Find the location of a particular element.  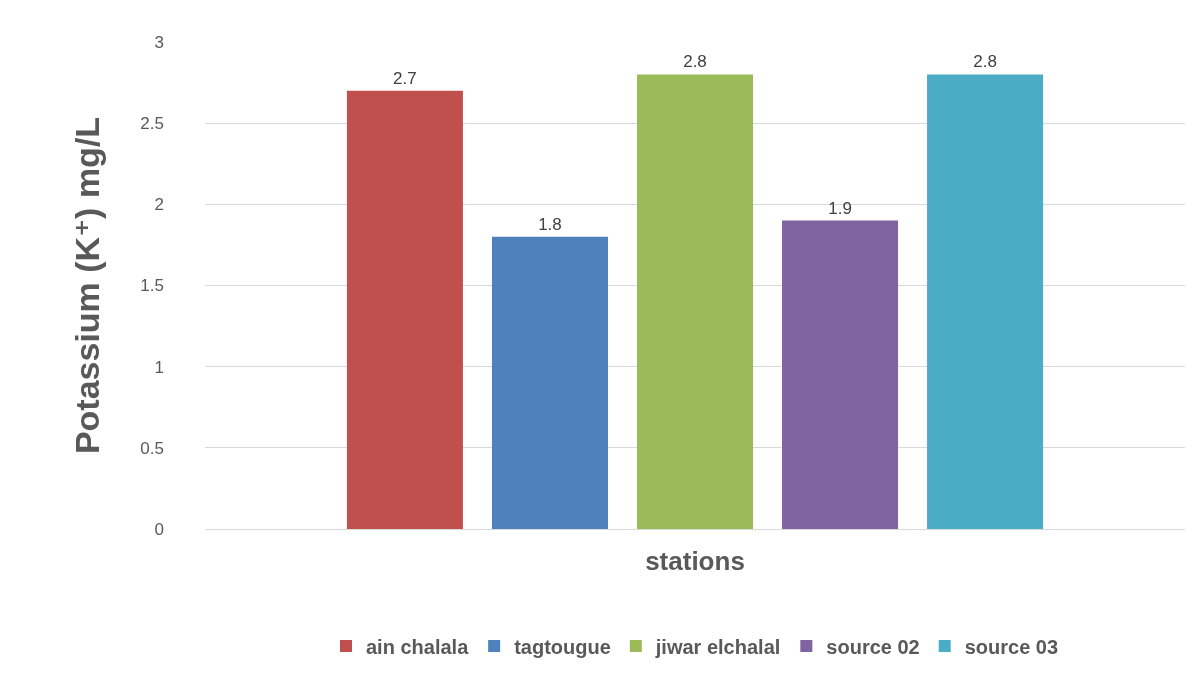

x-axis-title: stations is located at coordinates (695, 561).